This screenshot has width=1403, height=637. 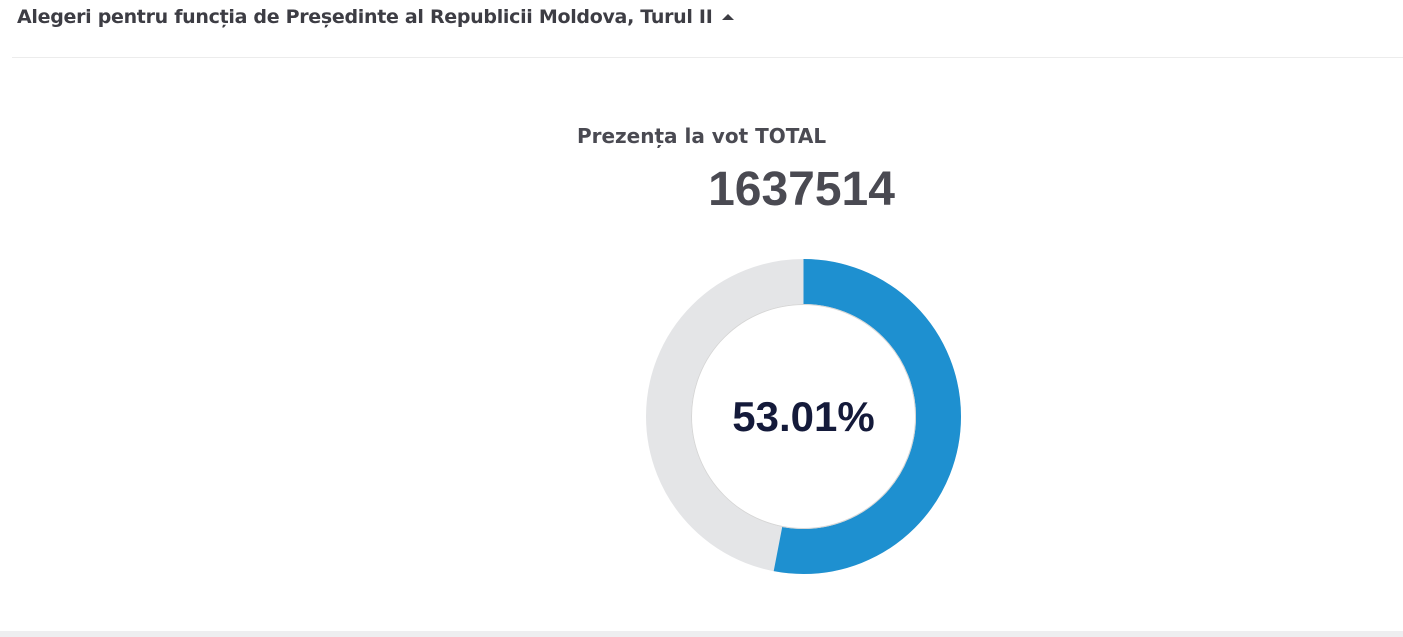 I want to click on turnout-label: Prezența la vot TOTAL, so click(x=701, y=136).